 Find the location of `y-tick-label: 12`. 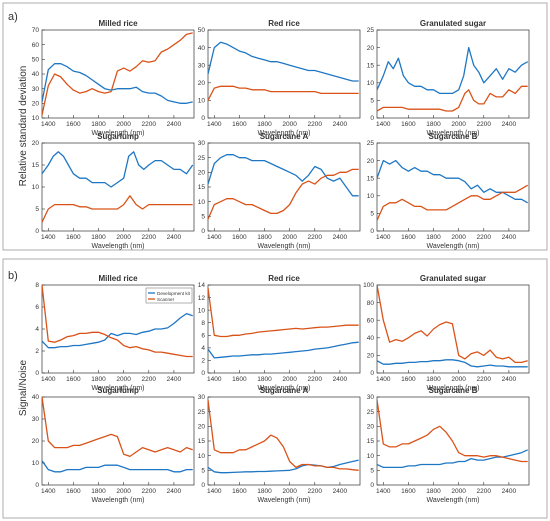

y-tick-label: 12 is located at coordinates (202, 298).